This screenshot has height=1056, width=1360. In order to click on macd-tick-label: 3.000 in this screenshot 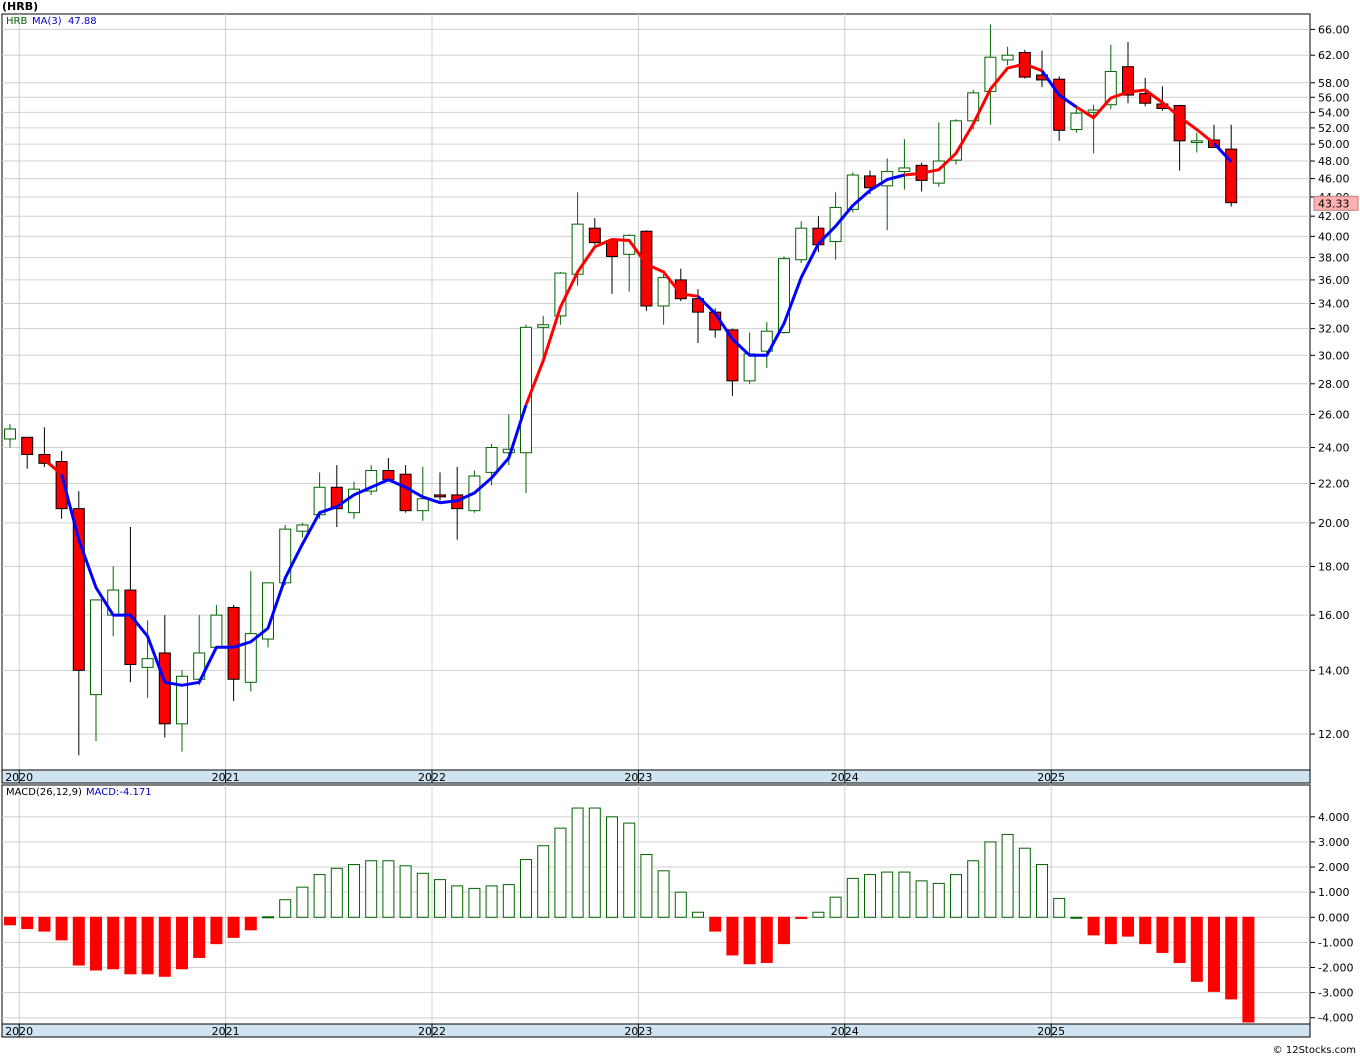, I will do `click(1334, 842)`.